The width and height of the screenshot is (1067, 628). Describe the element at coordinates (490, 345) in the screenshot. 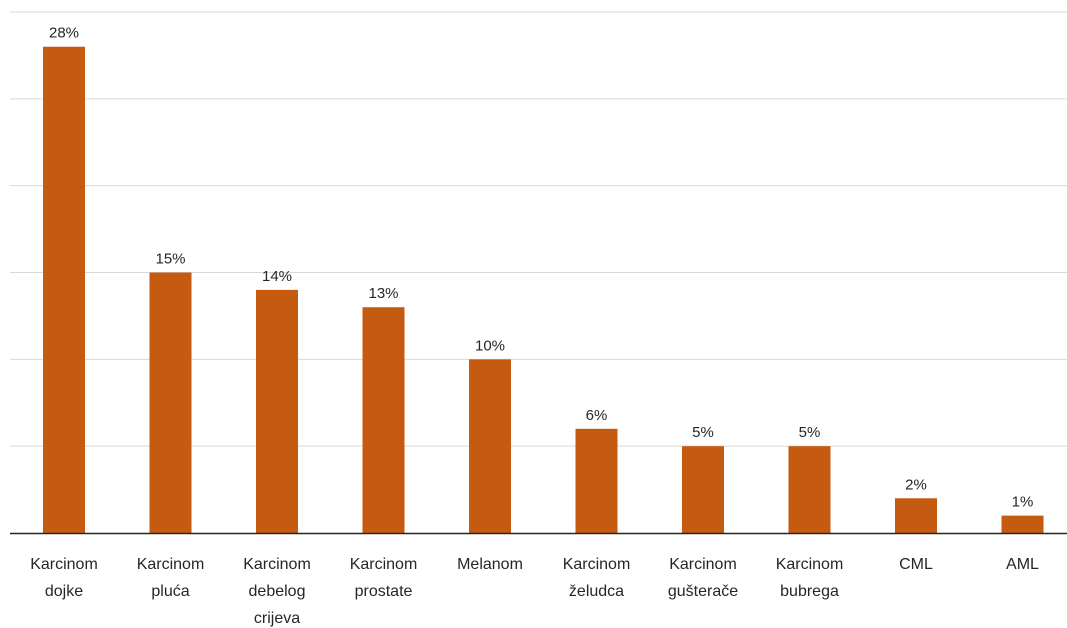

I see `data-label: 10%` at that location.